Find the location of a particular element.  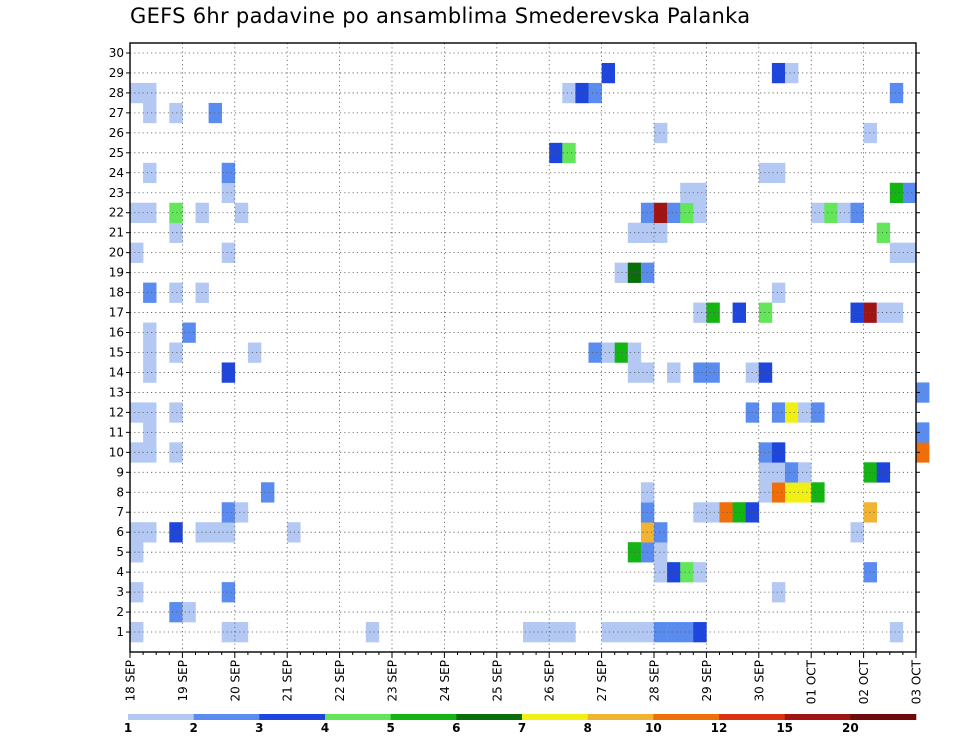

y-tick-label: 1 is located at coordinates (120, 632).